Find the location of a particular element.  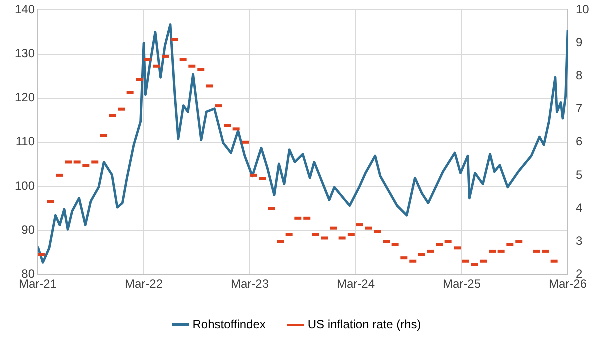

y-tick-label: 100 is located at coordinates (25, 185).